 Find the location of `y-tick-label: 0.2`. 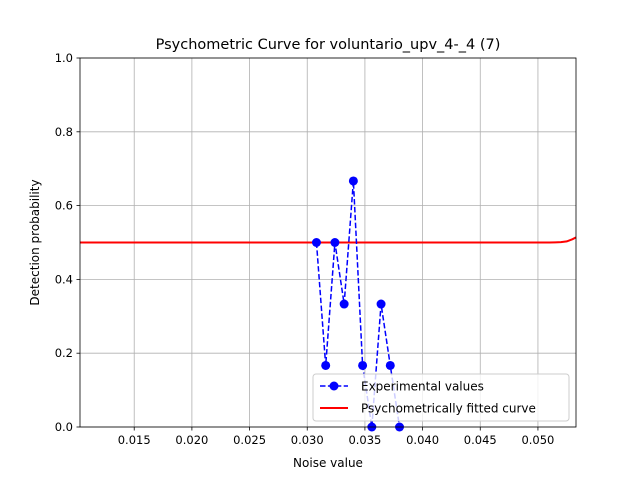

y-tick-label: 0.2 is located at coordinates (64, 353).